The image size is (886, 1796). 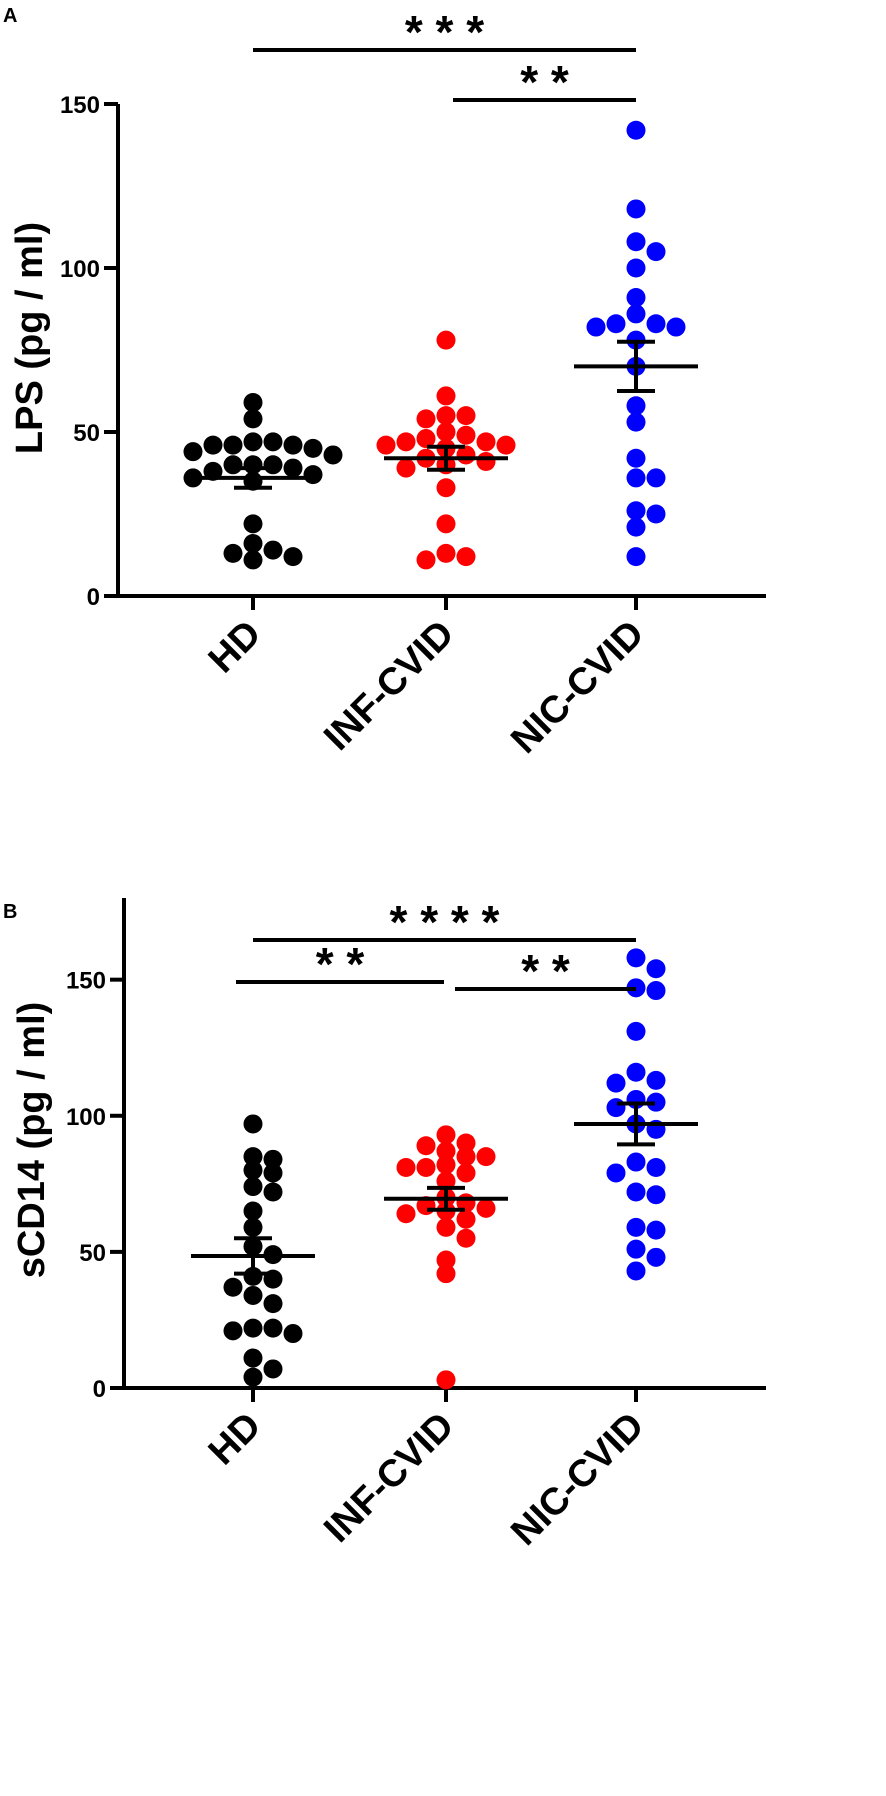 I want to click on data-points, so click(x=444, y=1169).